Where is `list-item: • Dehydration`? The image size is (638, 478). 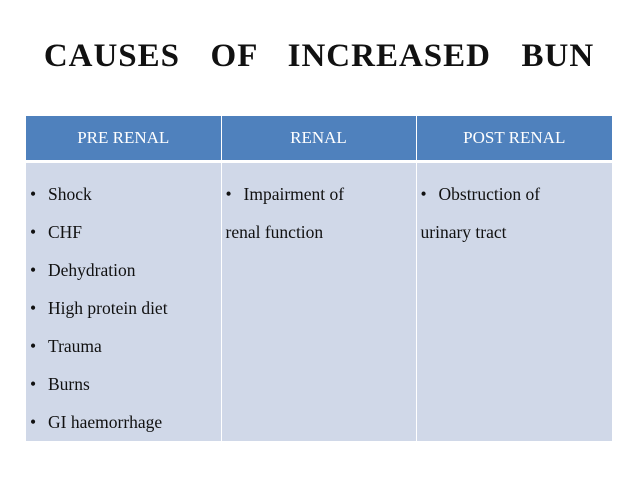 list-item: • Dehydration is located at coordinates (125, 270).